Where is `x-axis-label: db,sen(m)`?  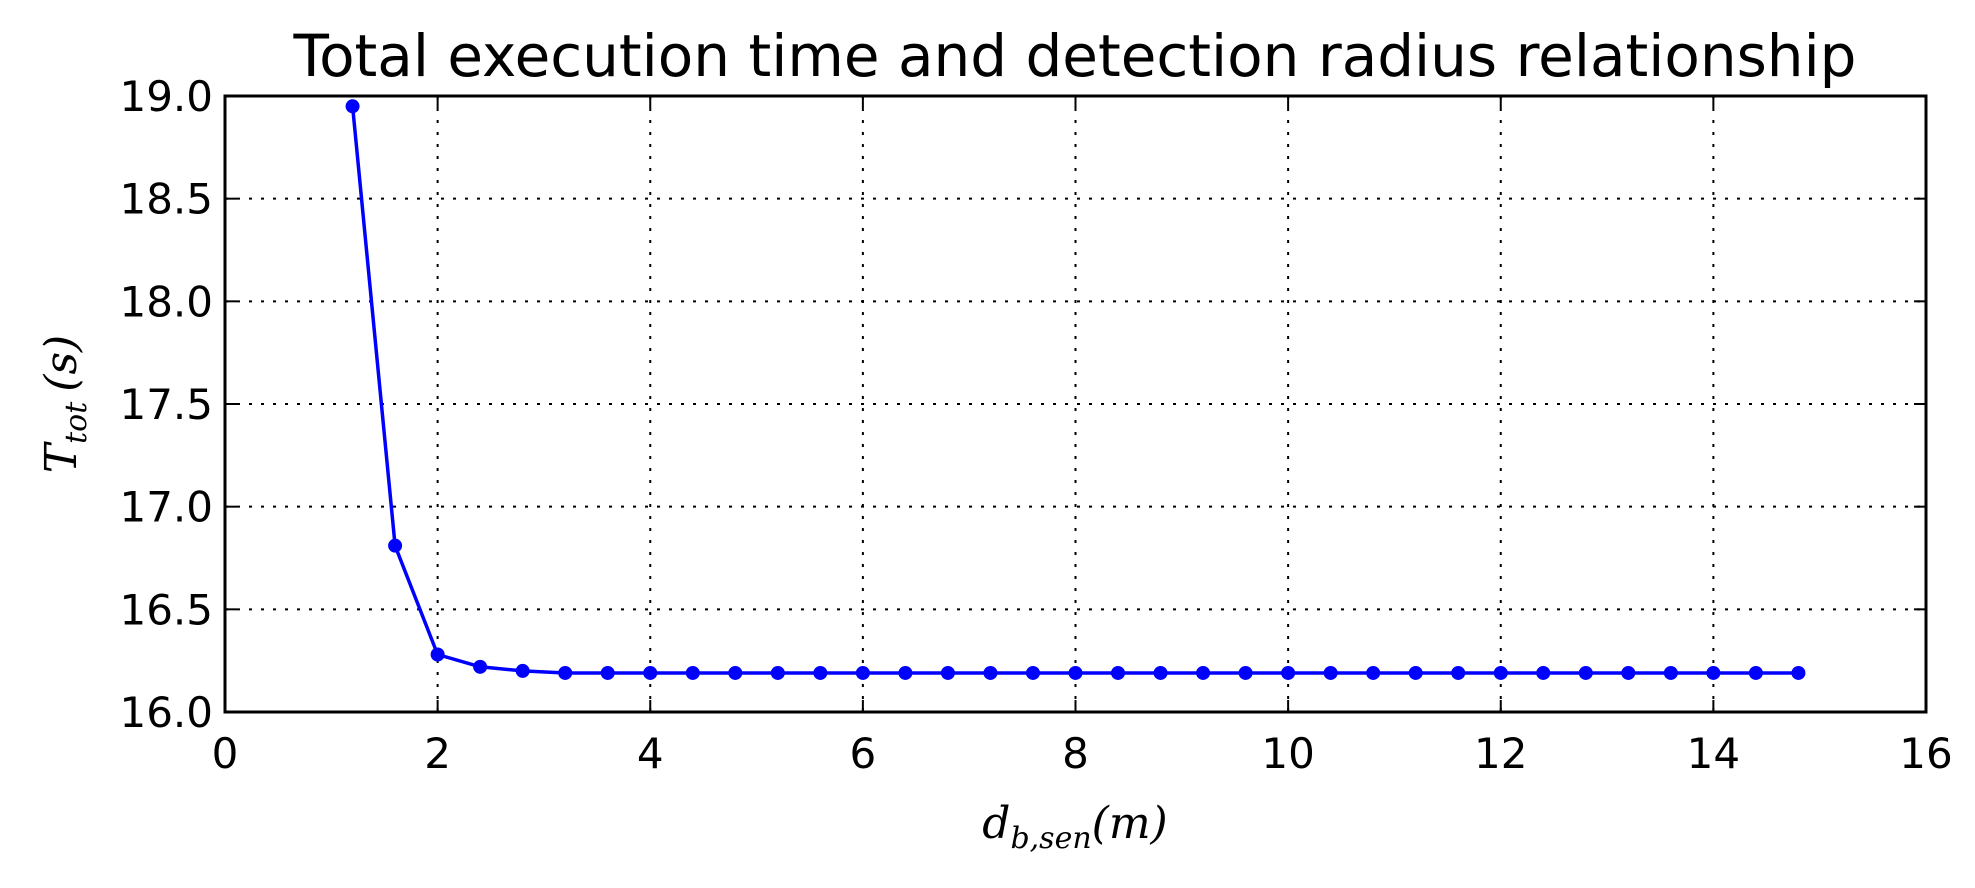 x-axis-label: db,sen(m) is located at coordinates (1074, 827).